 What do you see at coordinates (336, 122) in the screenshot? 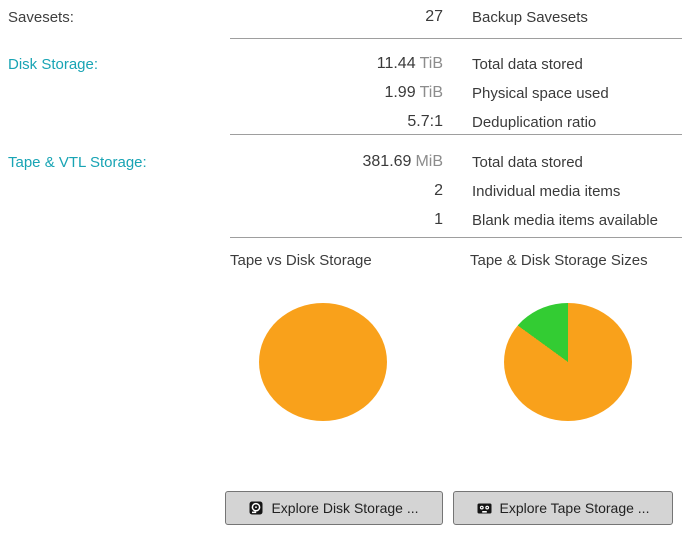
I see `disk-dedup-ratio: 5.7:1` at bounding box center [336, 122].